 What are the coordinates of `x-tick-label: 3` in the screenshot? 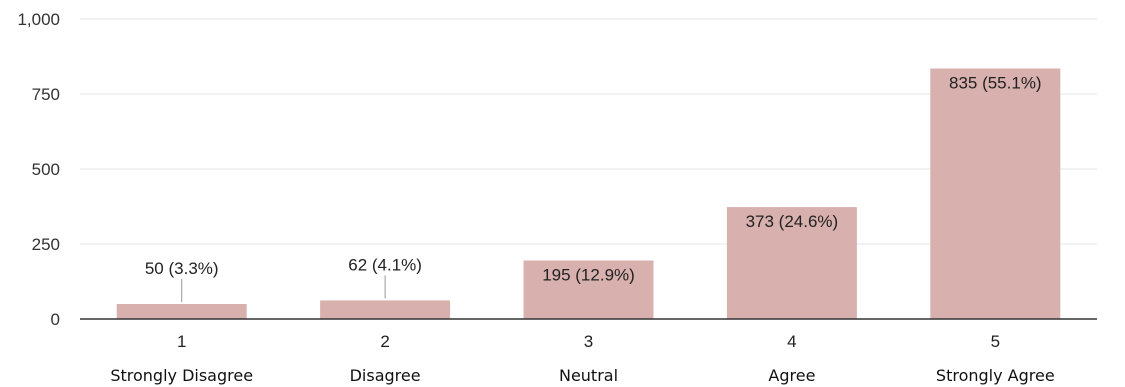 It's located at (588, 341).